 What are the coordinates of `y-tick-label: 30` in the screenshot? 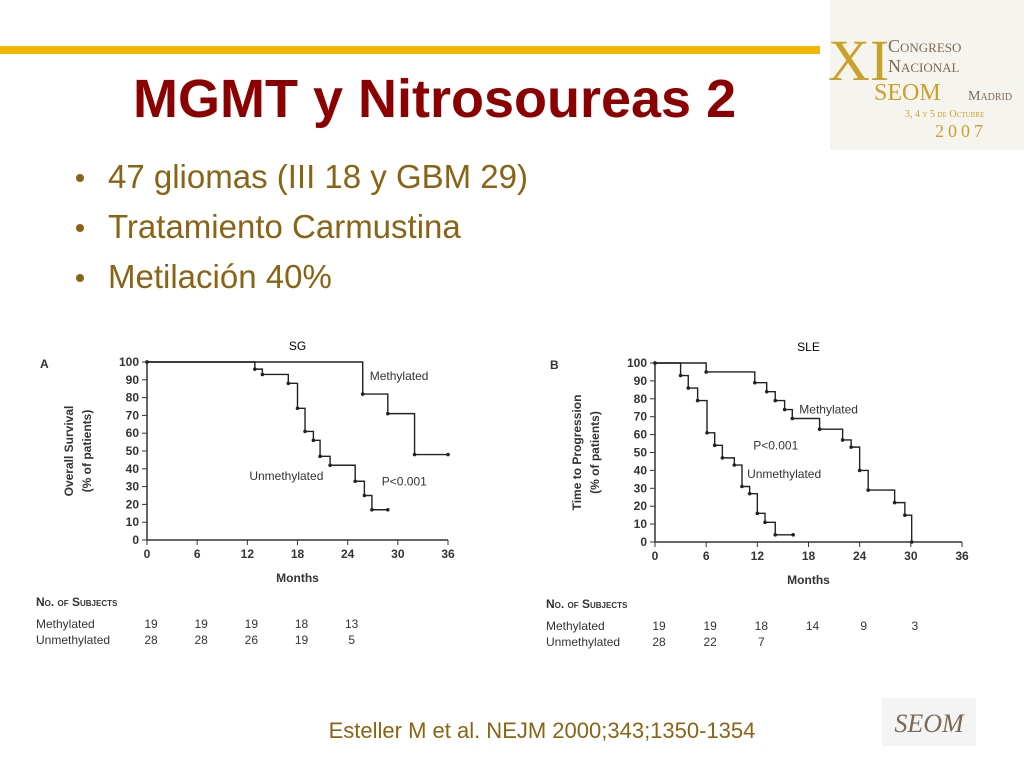 It's located at (641, 488).